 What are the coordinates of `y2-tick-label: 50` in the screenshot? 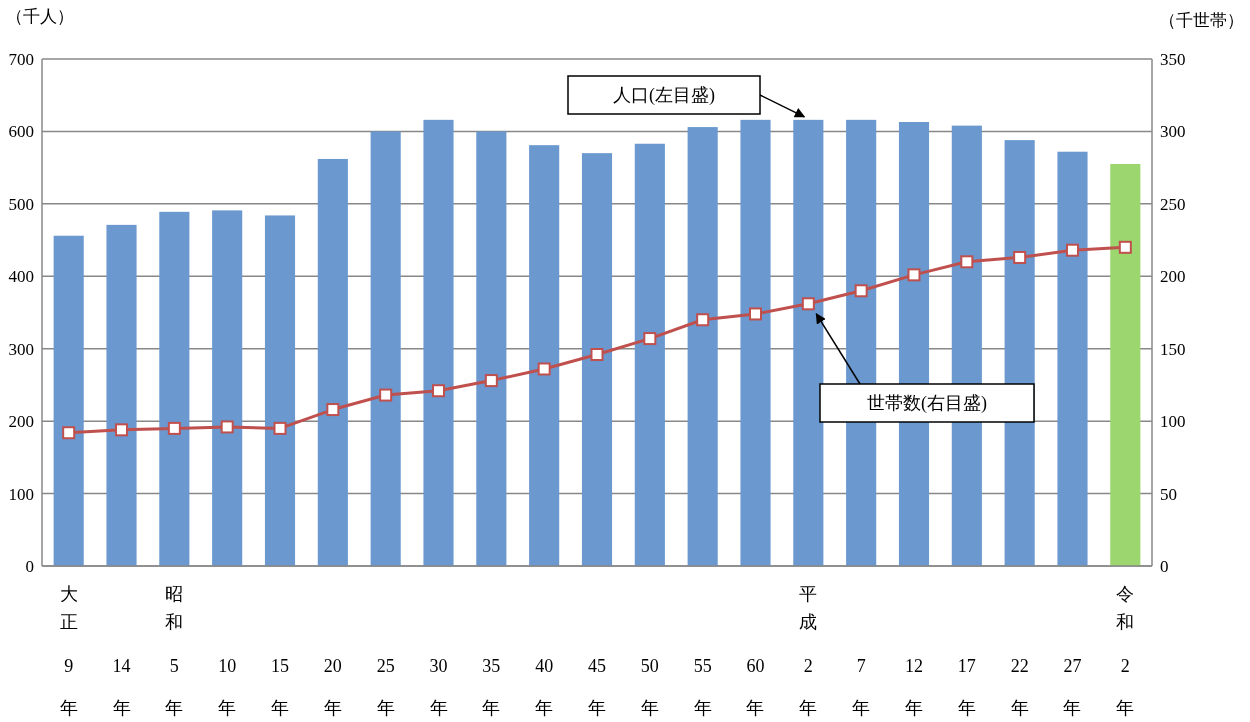 It's located at (1168, 494).